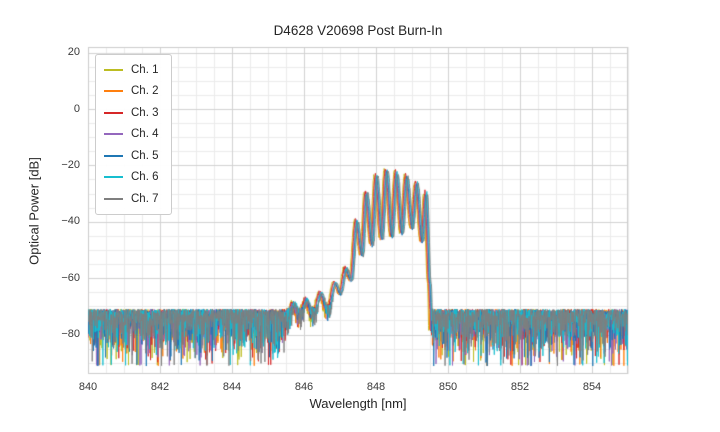 The image size is (720, 432). Describe the element at coordinates (232, 387) in the screenshot. I see `x-tick-label: 844` at that location.